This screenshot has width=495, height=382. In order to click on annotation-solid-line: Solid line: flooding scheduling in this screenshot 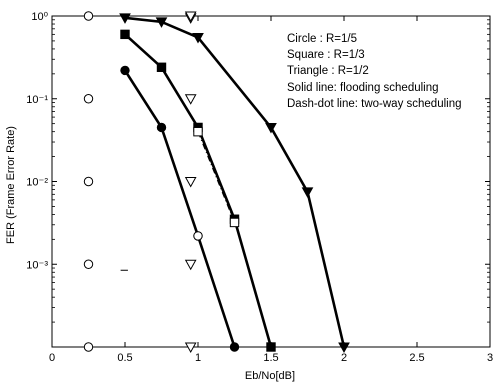, I will do `click(363, 88)`.